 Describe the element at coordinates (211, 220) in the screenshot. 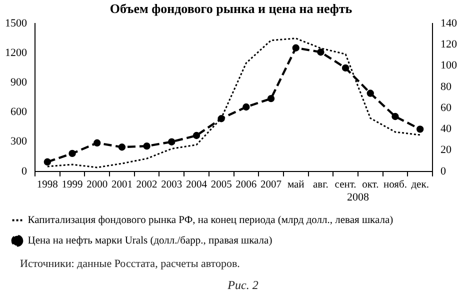

I see `legend-label: Капитализация фондового рынка РФ, на конец периода (млрд долл., левая шкала)` at that location.